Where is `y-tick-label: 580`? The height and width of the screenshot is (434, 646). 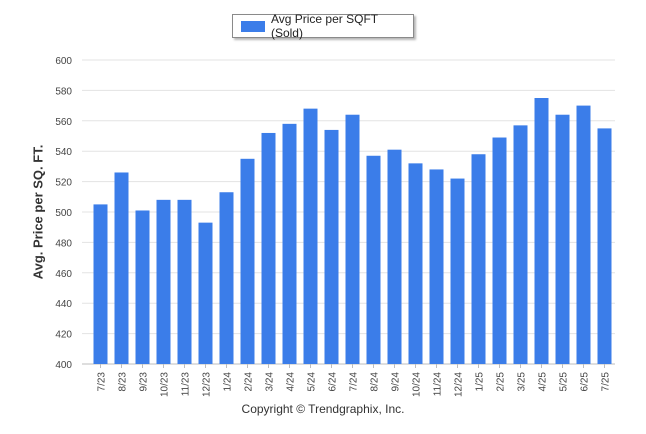 y-tick-label: 580 is located at coordinates (63, 91).